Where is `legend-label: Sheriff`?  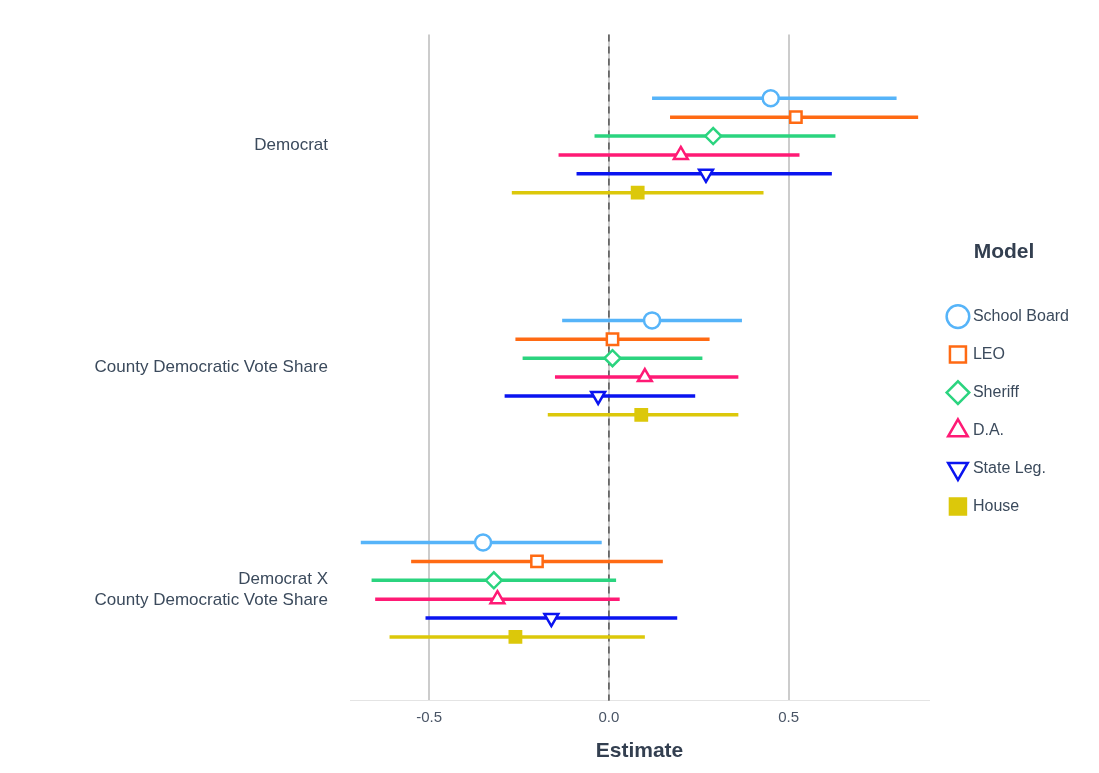
legend-label: Sheriff is located at coordinates (996, 392).